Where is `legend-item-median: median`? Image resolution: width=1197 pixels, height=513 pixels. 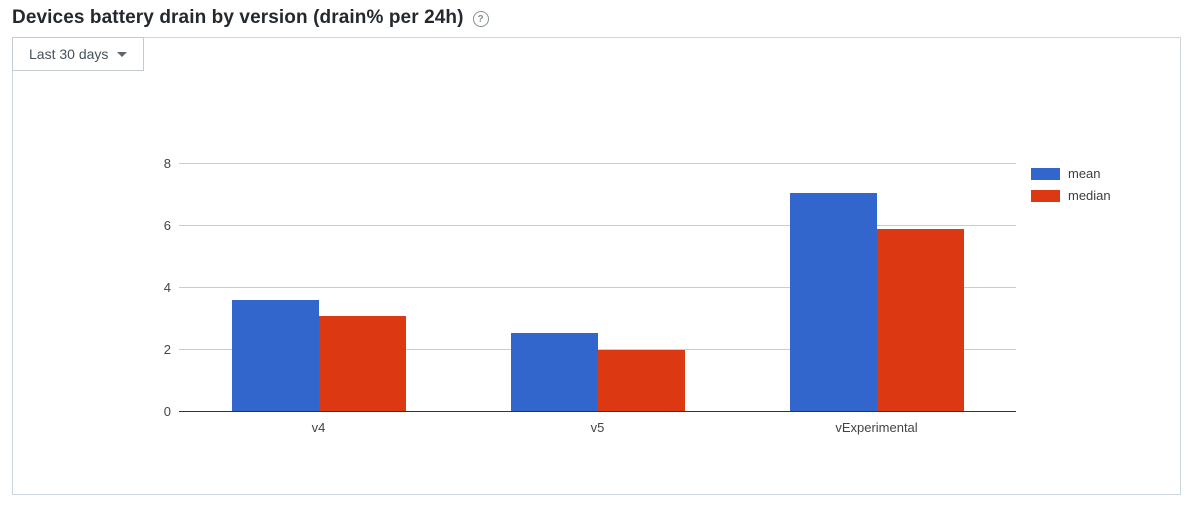 legend-item-median: median is located at coordinates (1071, 195).